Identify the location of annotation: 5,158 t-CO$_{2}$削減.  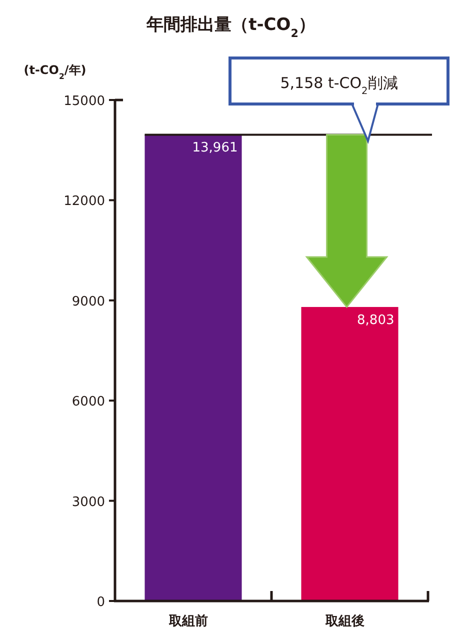
(339, 85).